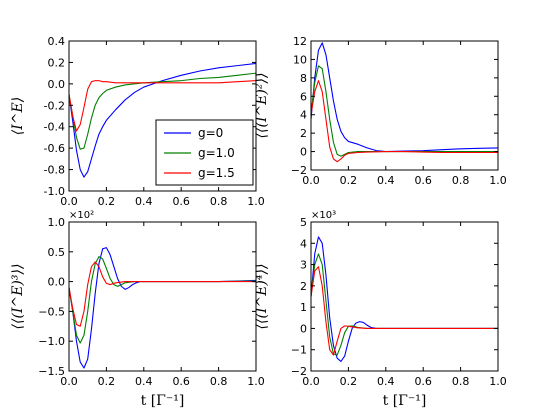 The height and width of the screenshot is (415, 554). Describe the element at coordinates (81, 215) in the screenshot. I see `axis-multiplier: ×10²` at that location.